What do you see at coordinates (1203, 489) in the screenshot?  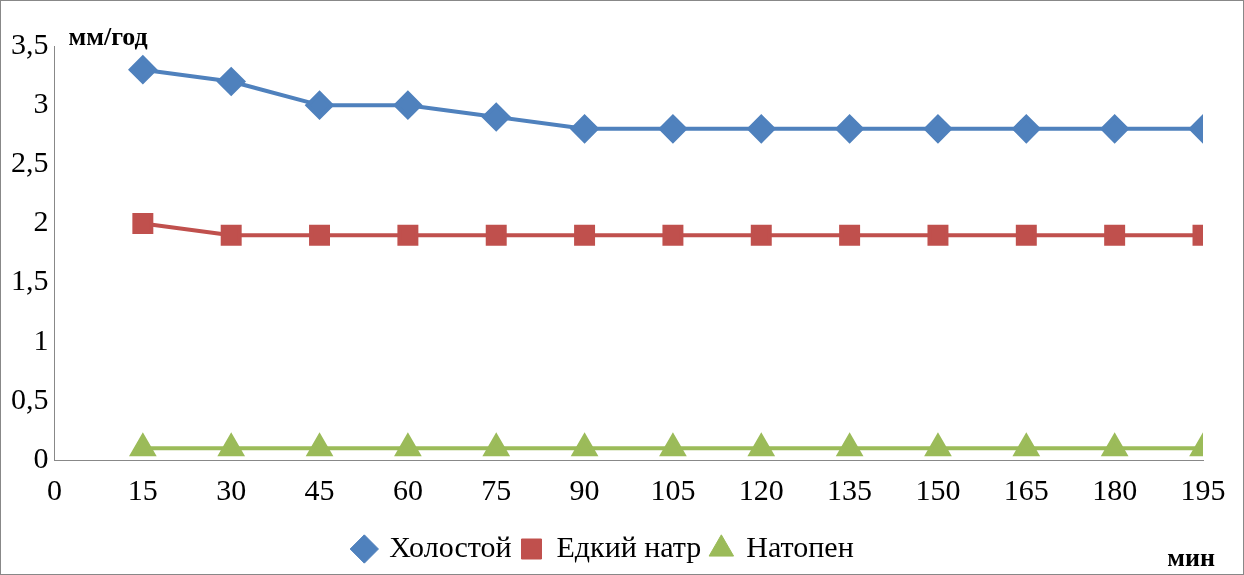 I see `x-tick-label: 195` at bounding box center [1203, 489].